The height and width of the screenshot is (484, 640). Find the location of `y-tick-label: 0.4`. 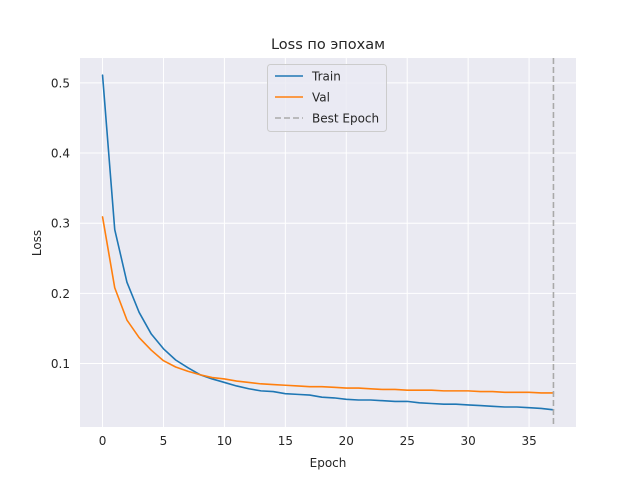

y-tick-label: 0.4 is located at coordinates (60, 154).